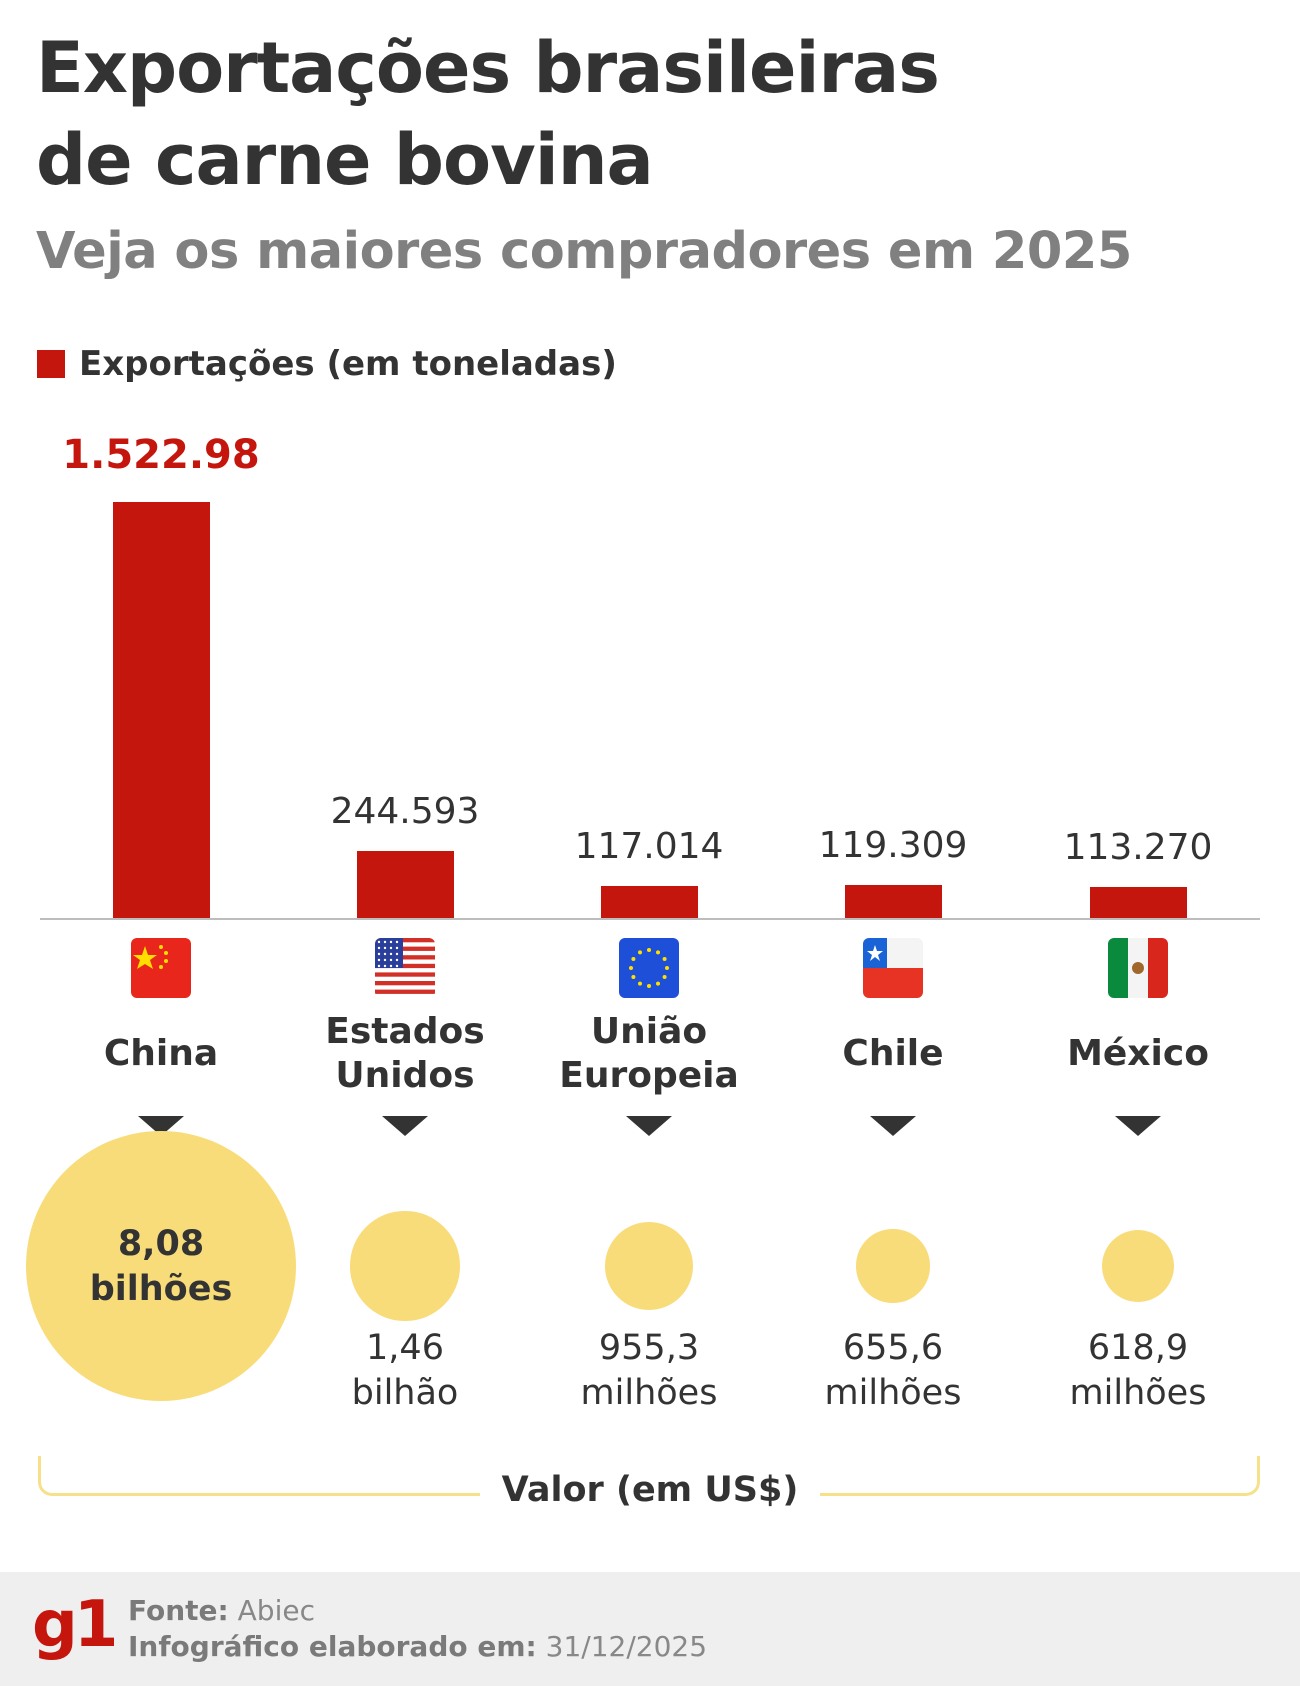  What do you see at coordinates (405, 812) in the screenshot?
I see `bar-value-label: 244.593` at bounding box center [405, 812].